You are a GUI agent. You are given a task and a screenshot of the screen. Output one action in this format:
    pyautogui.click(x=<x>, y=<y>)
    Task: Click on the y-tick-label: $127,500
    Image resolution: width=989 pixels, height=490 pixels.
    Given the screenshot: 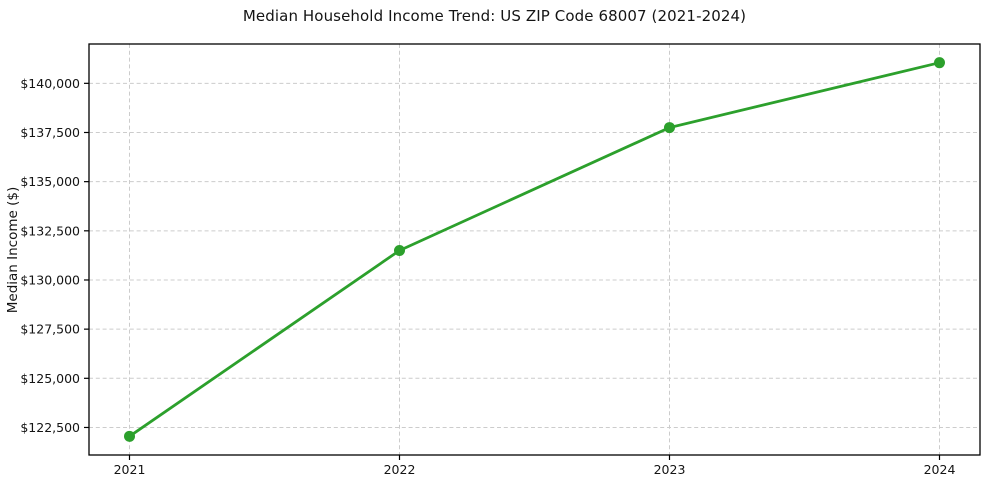 What is the action you would take?
    pyautogui.click(x=50, y=329)
    